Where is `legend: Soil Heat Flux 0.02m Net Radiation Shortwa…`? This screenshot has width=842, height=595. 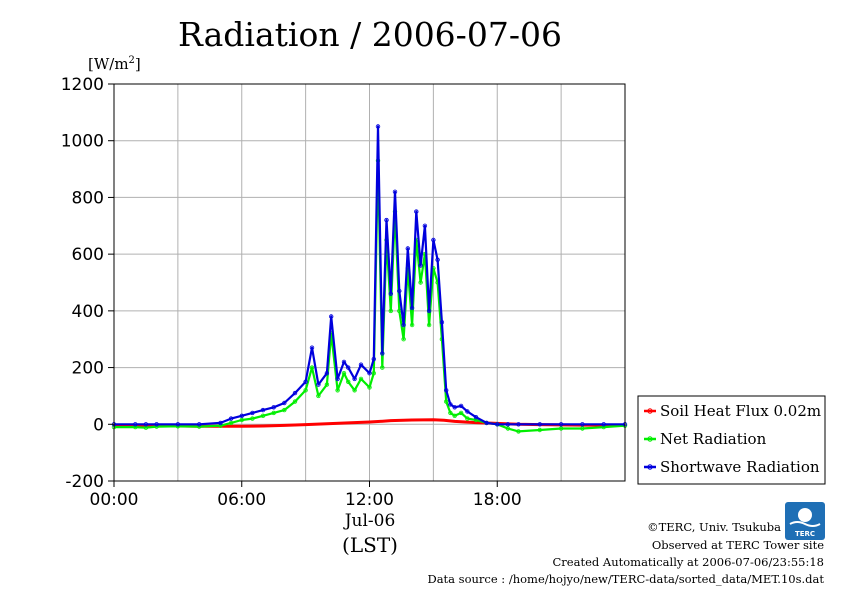
legend: Soil Heat Flux 0.02m Net Radiation Shortwa… is located at coordinates (731, 440).